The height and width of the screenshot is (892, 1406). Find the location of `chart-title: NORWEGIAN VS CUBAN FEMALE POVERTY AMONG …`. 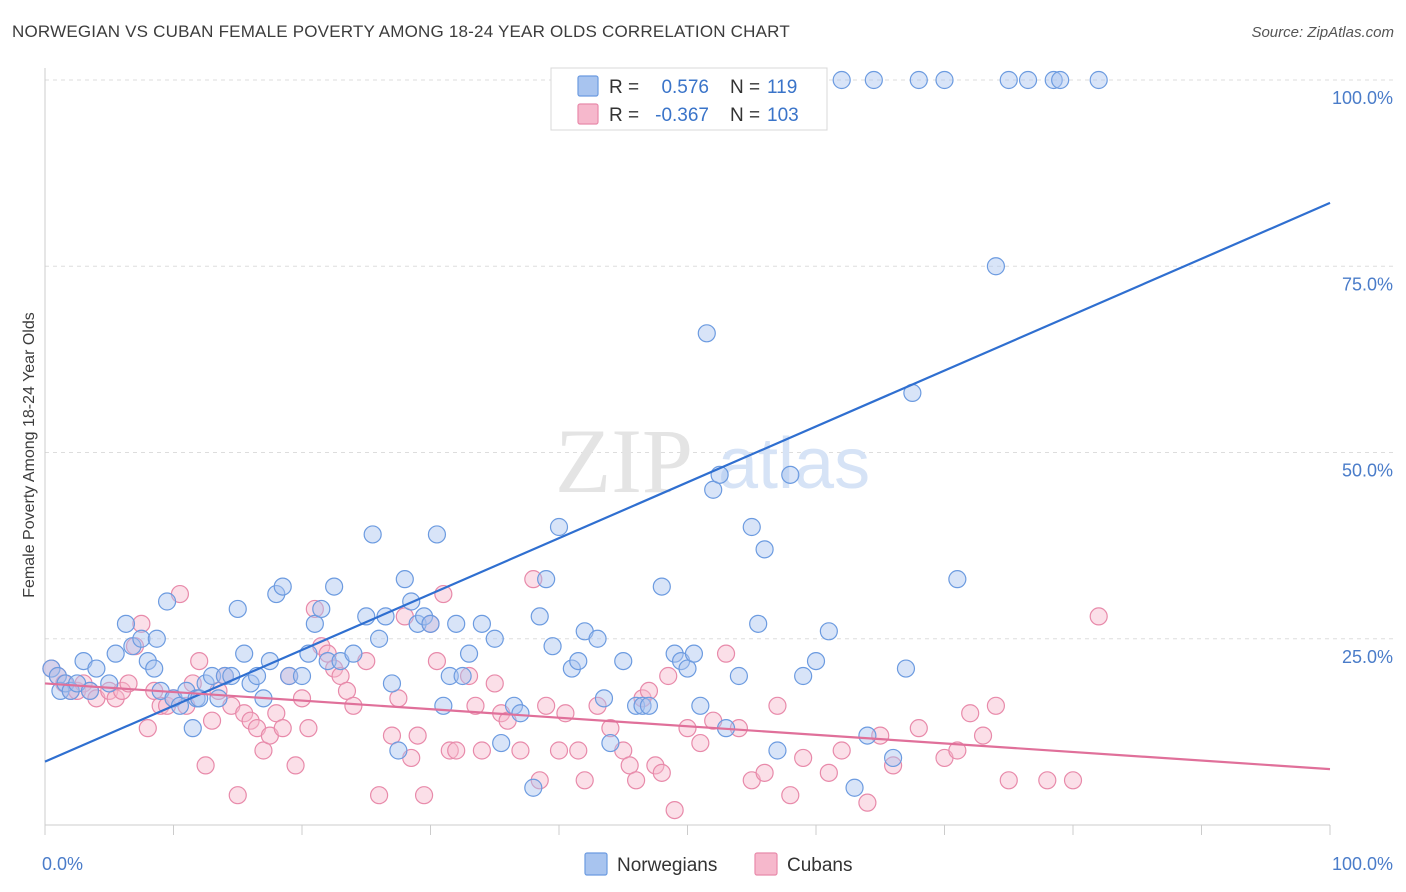

chart-title: NORWEGIAN VS CUBAN FEMALE POVERTY AMONG … is located at coordinates (401, 31).